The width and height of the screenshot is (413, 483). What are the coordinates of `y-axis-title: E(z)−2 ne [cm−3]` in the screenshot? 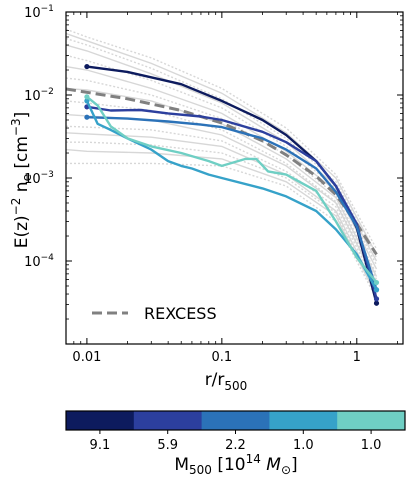 It's located at (21, 180).